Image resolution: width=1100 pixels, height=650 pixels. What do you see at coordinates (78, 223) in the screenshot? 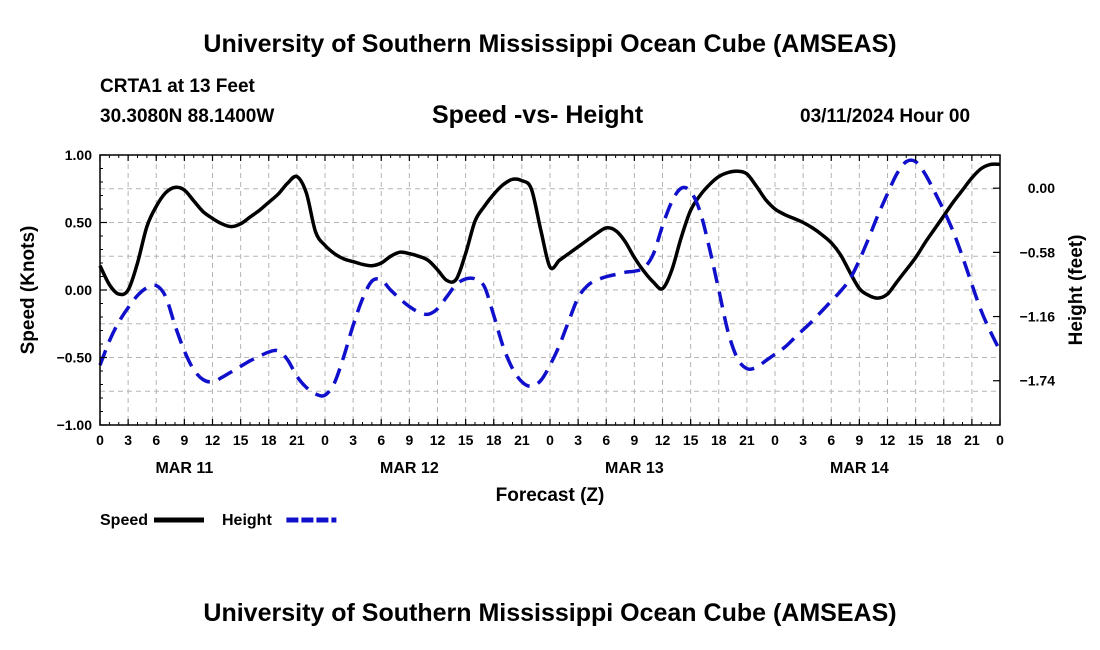
I see `y-tick-label: 0.50` at bounding box center [78, 223].